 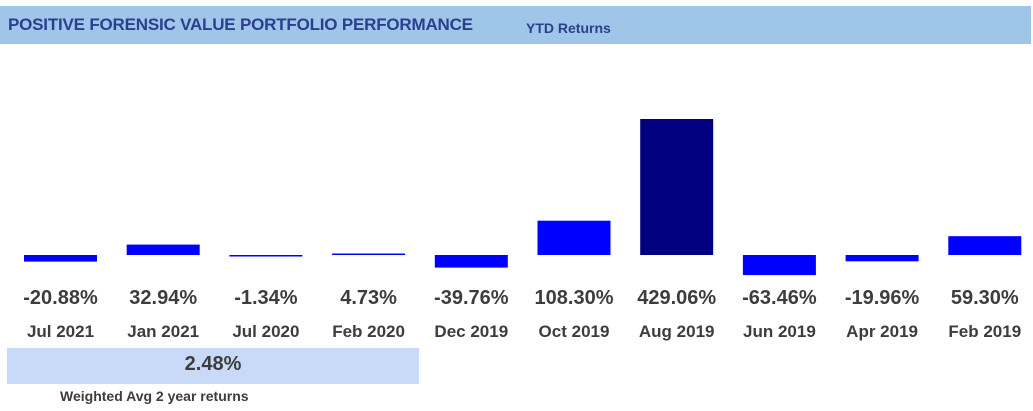 I want to click on category-label: Apr 2019, so click(x=882, y=331).